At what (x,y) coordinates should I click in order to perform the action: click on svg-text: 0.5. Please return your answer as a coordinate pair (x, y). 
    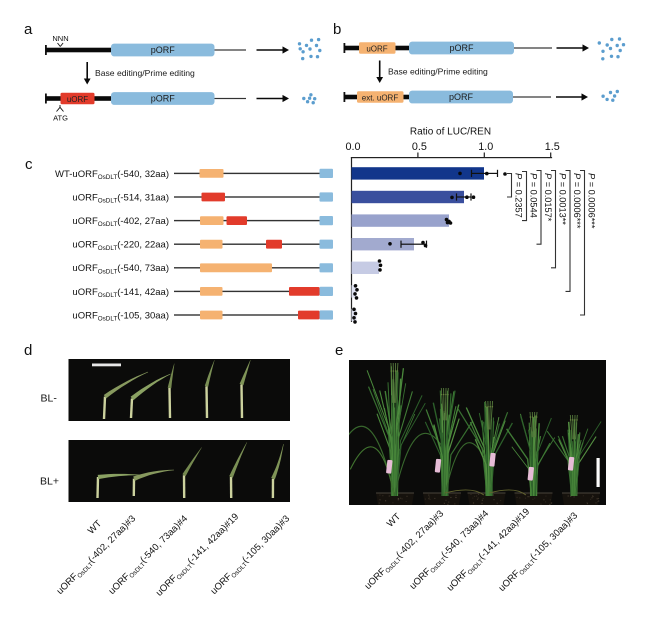
    Looking at the image, I should click on (419, 147).